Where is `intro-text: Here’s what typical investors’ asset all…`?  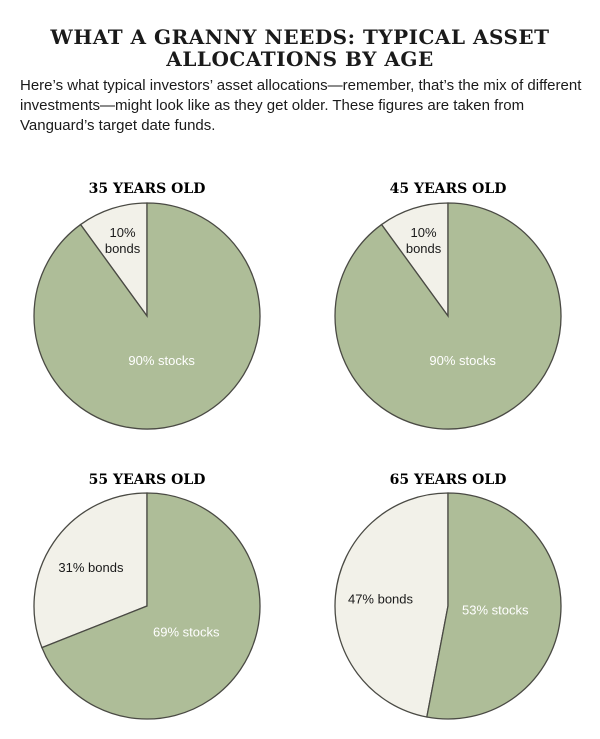
intro-text: Here’s what typical investors’ asset all… is located at coordinates (301, 105).